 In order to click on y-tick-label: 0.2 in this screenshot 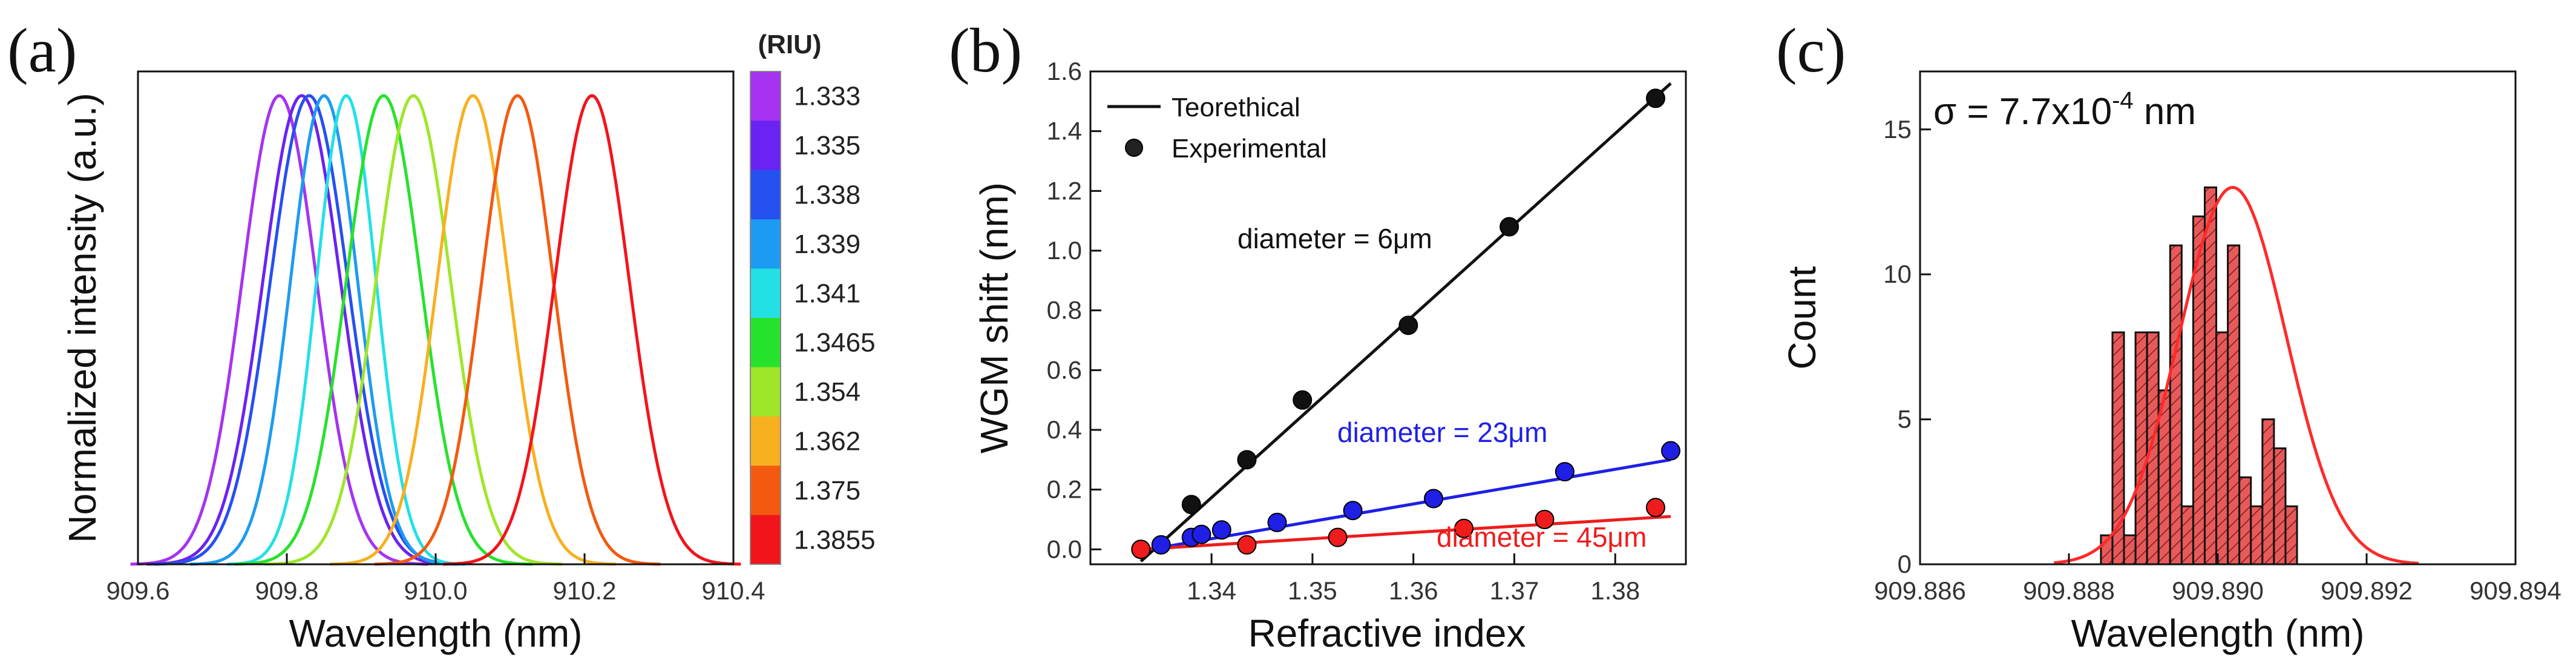, I will do `click(1064, 489)`.